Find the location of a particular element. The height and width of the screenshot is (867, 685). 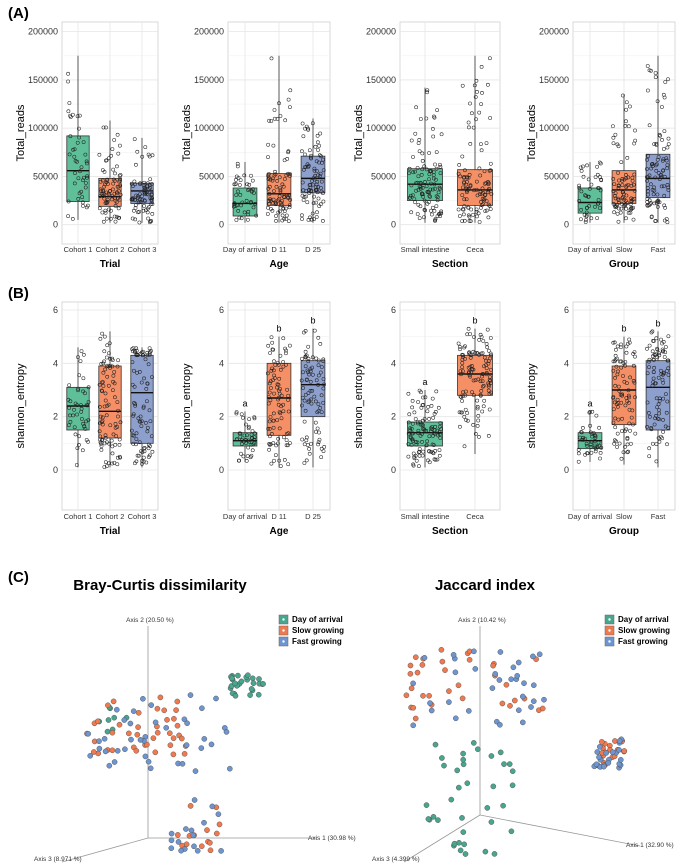

axis-2-label: Axis 2 (10.42 %) is located at coordinates (482, 620).